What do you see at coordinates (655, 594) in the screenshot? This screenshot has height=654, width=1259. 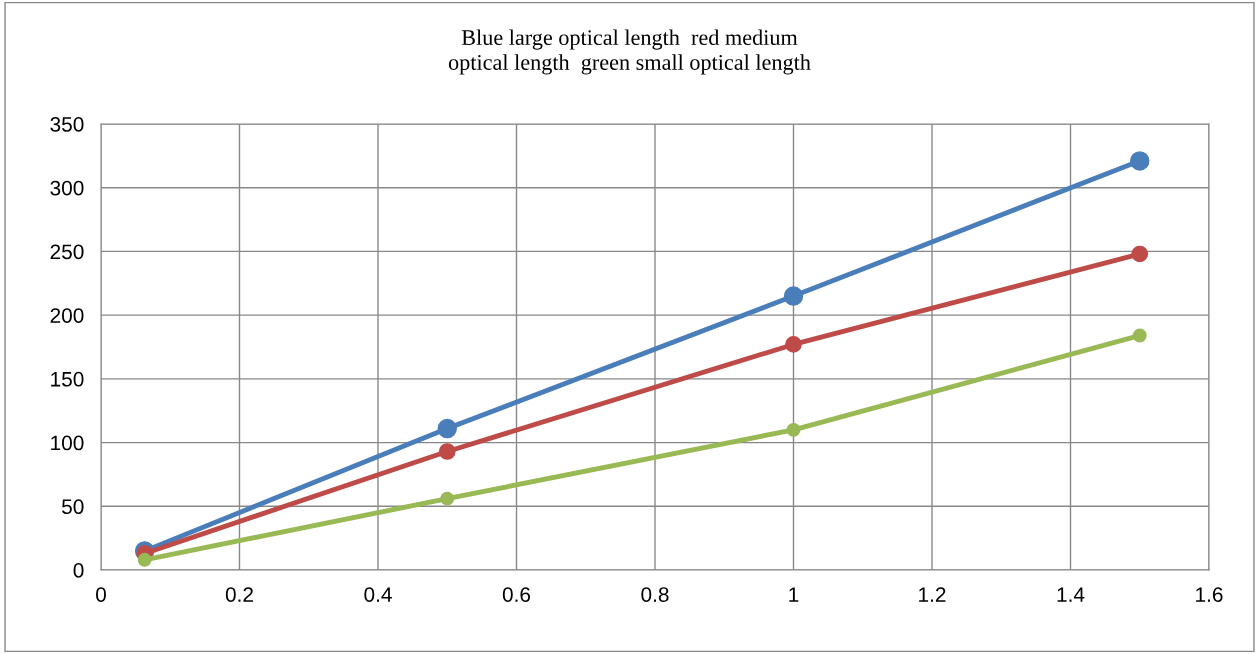 I see `x-tick-label: 0.8` at bounding box center [655, 594].